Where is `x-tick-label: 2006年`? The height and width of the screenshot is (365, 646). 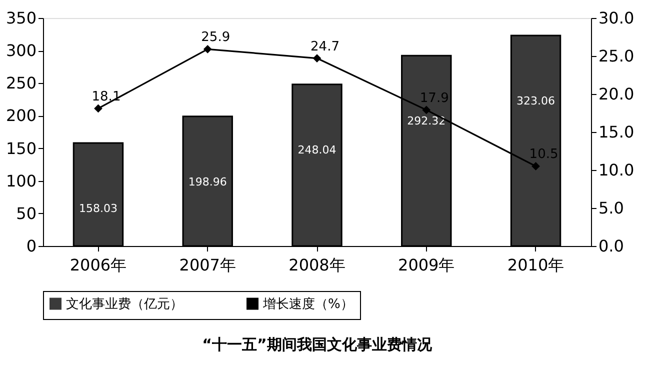 x-tick-label: 2006年 is located at coordinates (98, 265).